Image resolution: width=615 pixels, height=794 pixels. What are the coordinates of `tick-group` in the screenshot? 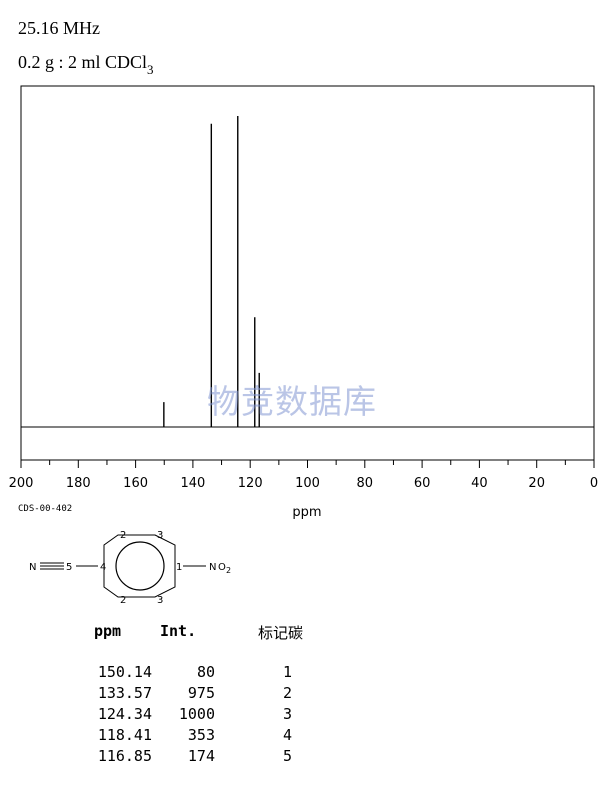 It's located at (307, 464).